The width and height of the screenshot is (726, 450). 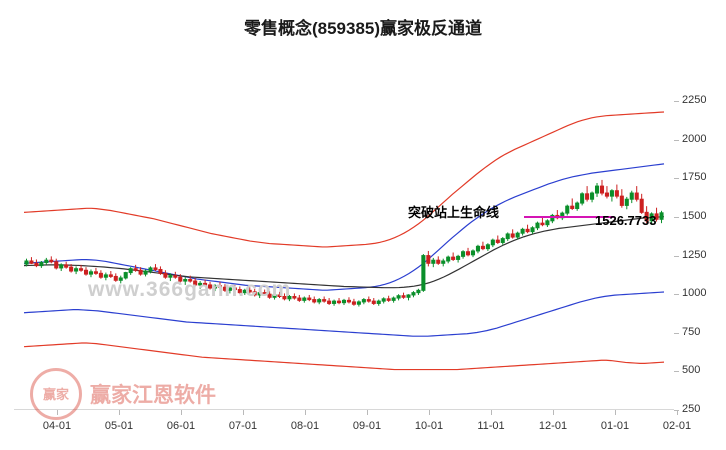 I want to click on y-axis-tick-label: 1500, so click(x=694, y=215).